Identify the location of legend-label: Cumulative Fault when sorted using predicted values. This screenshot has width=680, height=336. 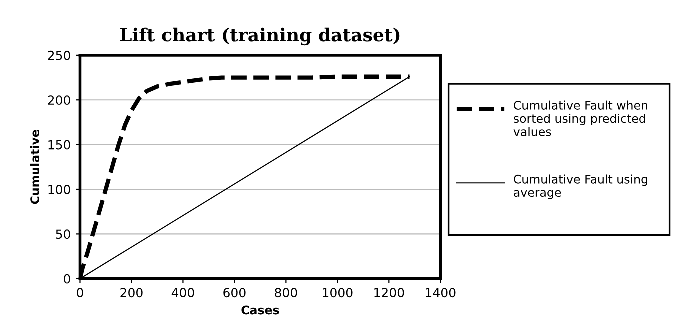
(581, 118).